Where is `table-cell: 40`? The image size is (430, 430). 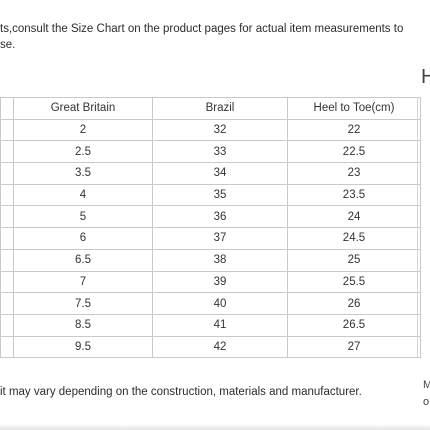 table-cell: 40 is located at coordinates (220, 303).